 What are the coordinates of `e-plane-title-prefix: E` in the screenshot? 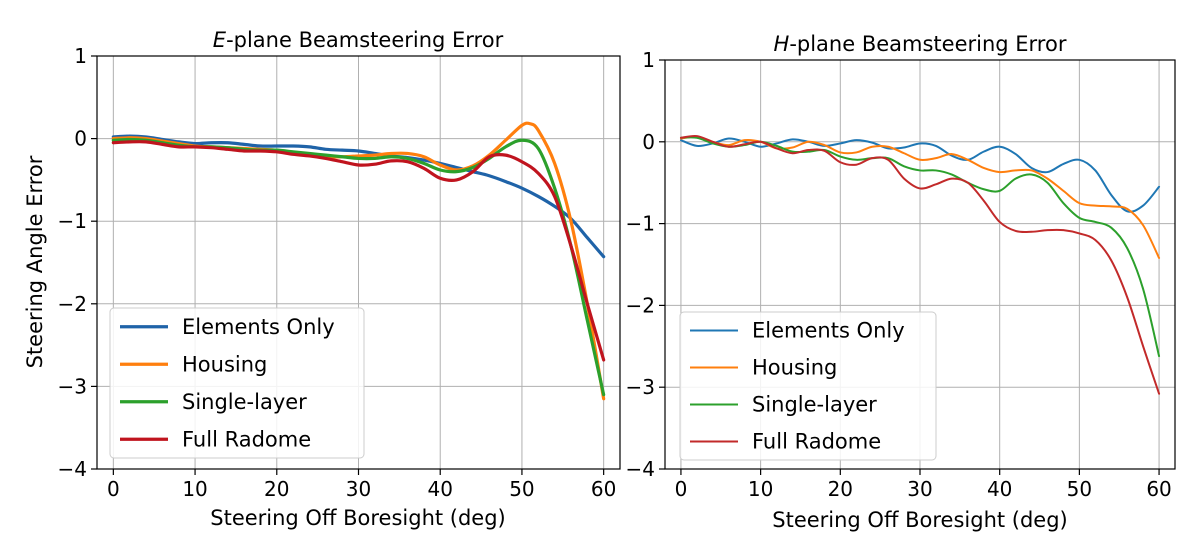 It's located at (220, 40).